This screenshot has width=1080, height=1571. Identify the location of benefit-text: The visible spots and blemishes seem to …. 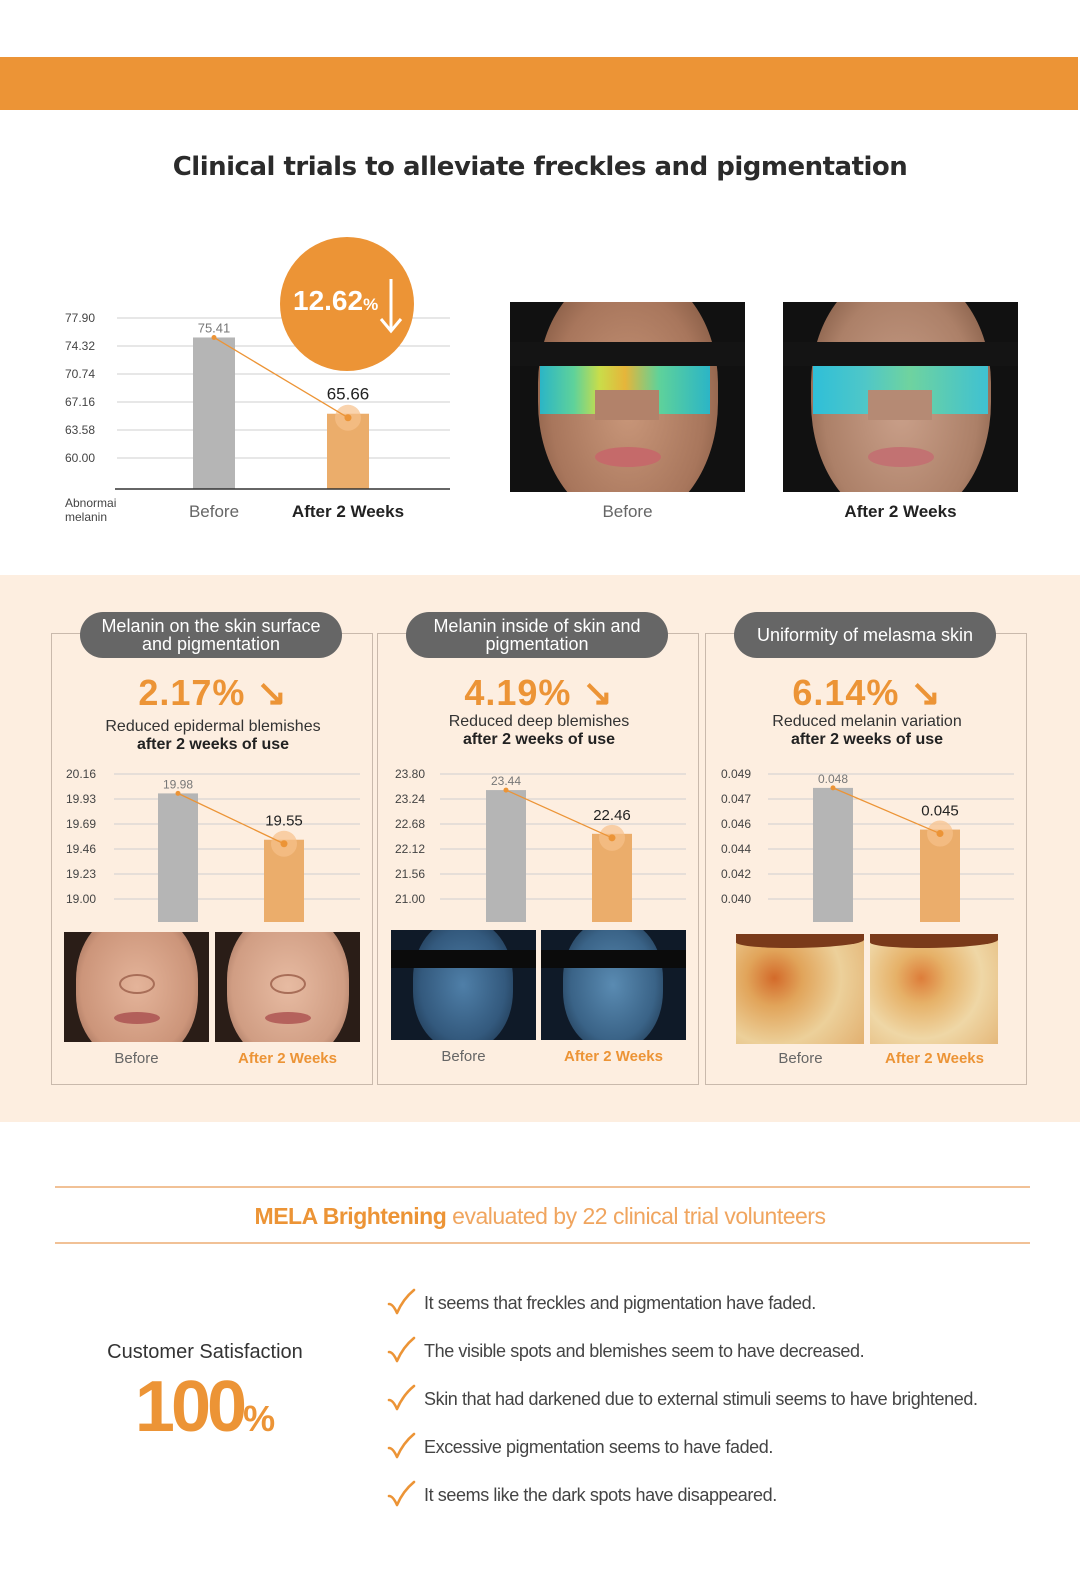
(644, 1350).